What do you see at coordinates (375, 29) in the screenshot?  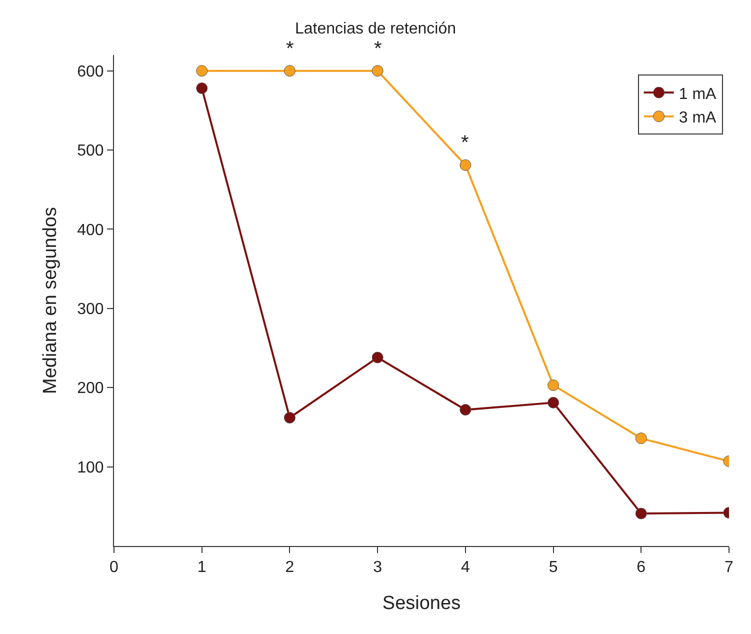 I see `chart-title: Latencias de retención` at bounding box center [375, 29].